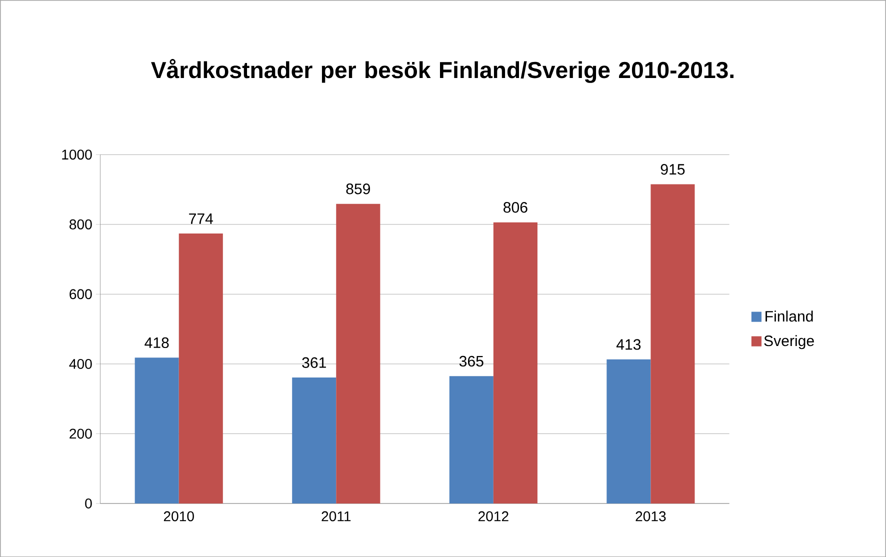 The width and height of the screenshot is (886, 557). Describe the element at coordinates (628, 344) in the screenshot. I see `data-label: 413` at that location.